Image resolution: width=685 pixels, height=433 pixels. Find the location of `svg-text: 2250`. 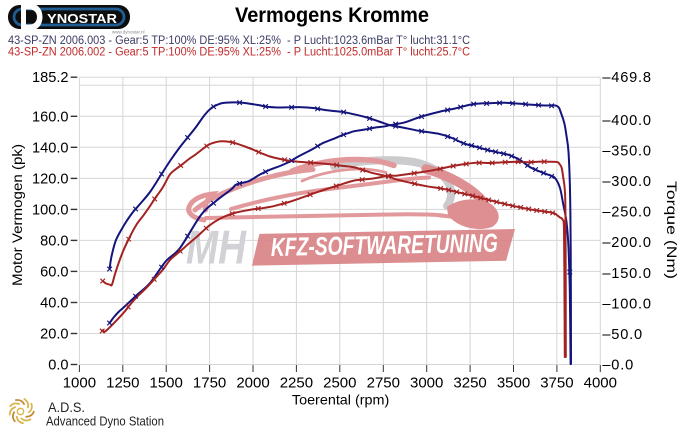

svg-text: 2250 is located at coordinates (296, 383).